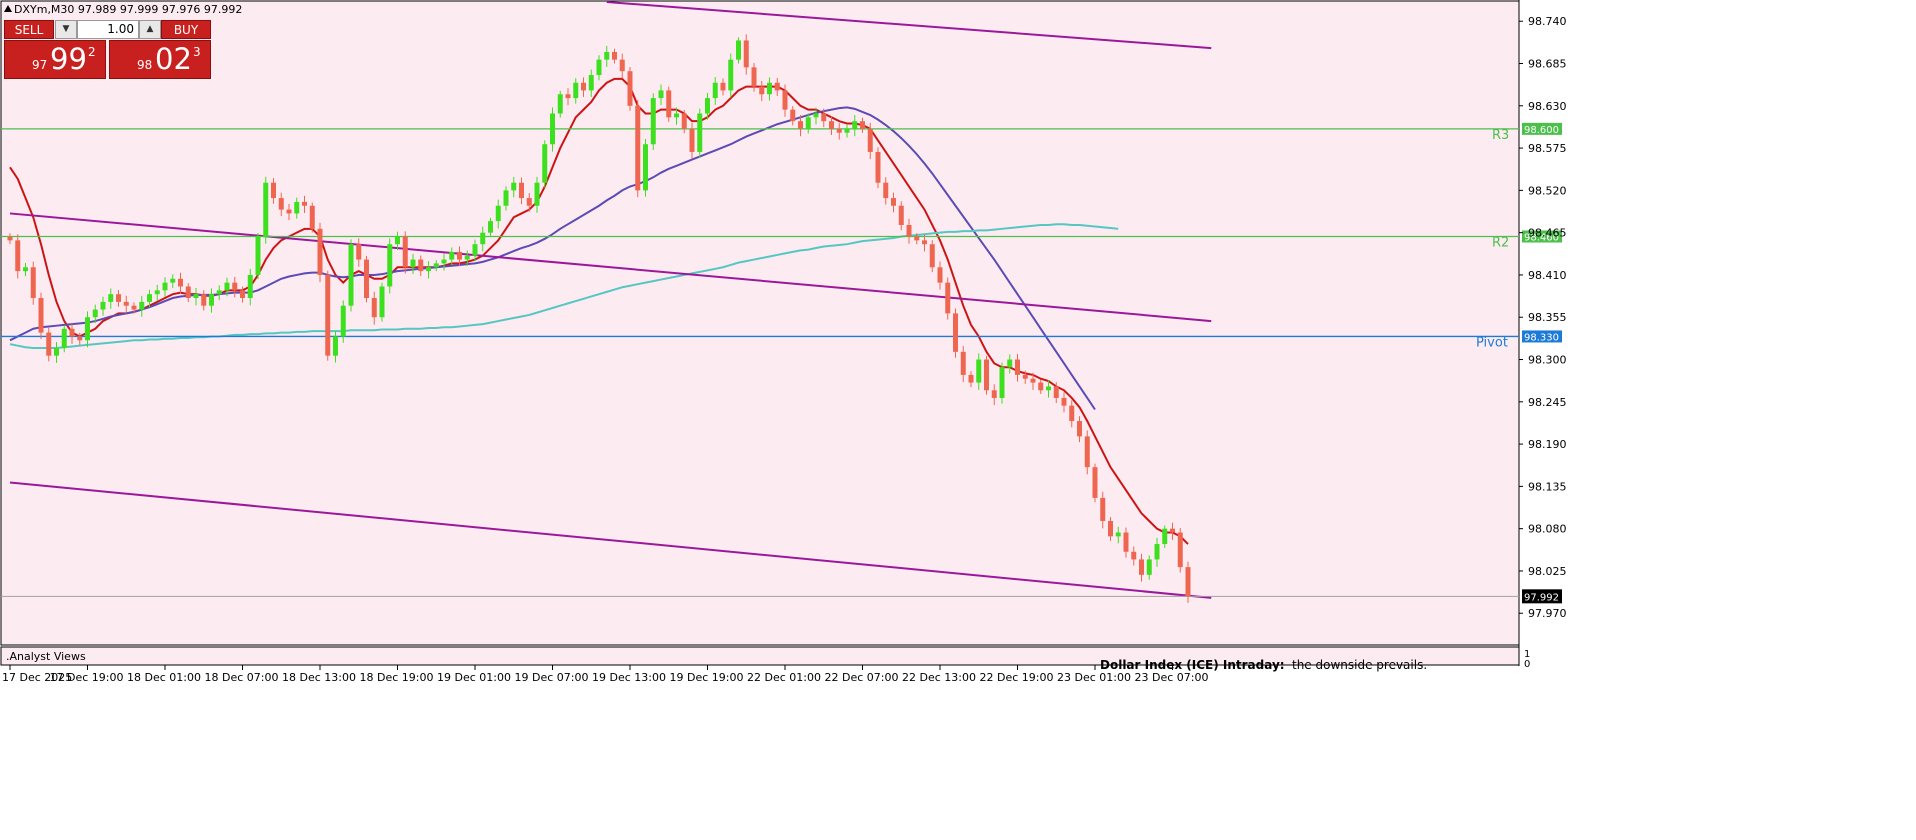 The height and width of the screenshot is (840, 1916). I want to click on buy-price-prefix: 98, so click(145, 65).